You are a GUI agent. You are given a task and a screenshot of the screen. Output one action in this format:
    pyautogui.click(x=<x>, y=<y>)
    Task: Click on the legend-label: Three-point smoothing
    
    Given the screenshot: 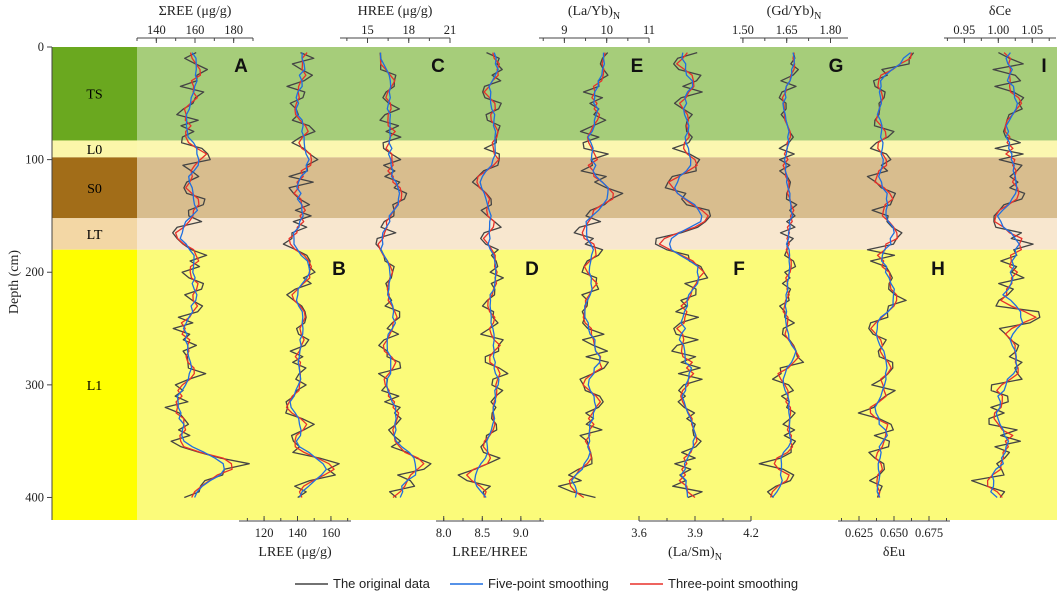 What is the action you would take?
    pyautogui.click(x=733, y=583)
    